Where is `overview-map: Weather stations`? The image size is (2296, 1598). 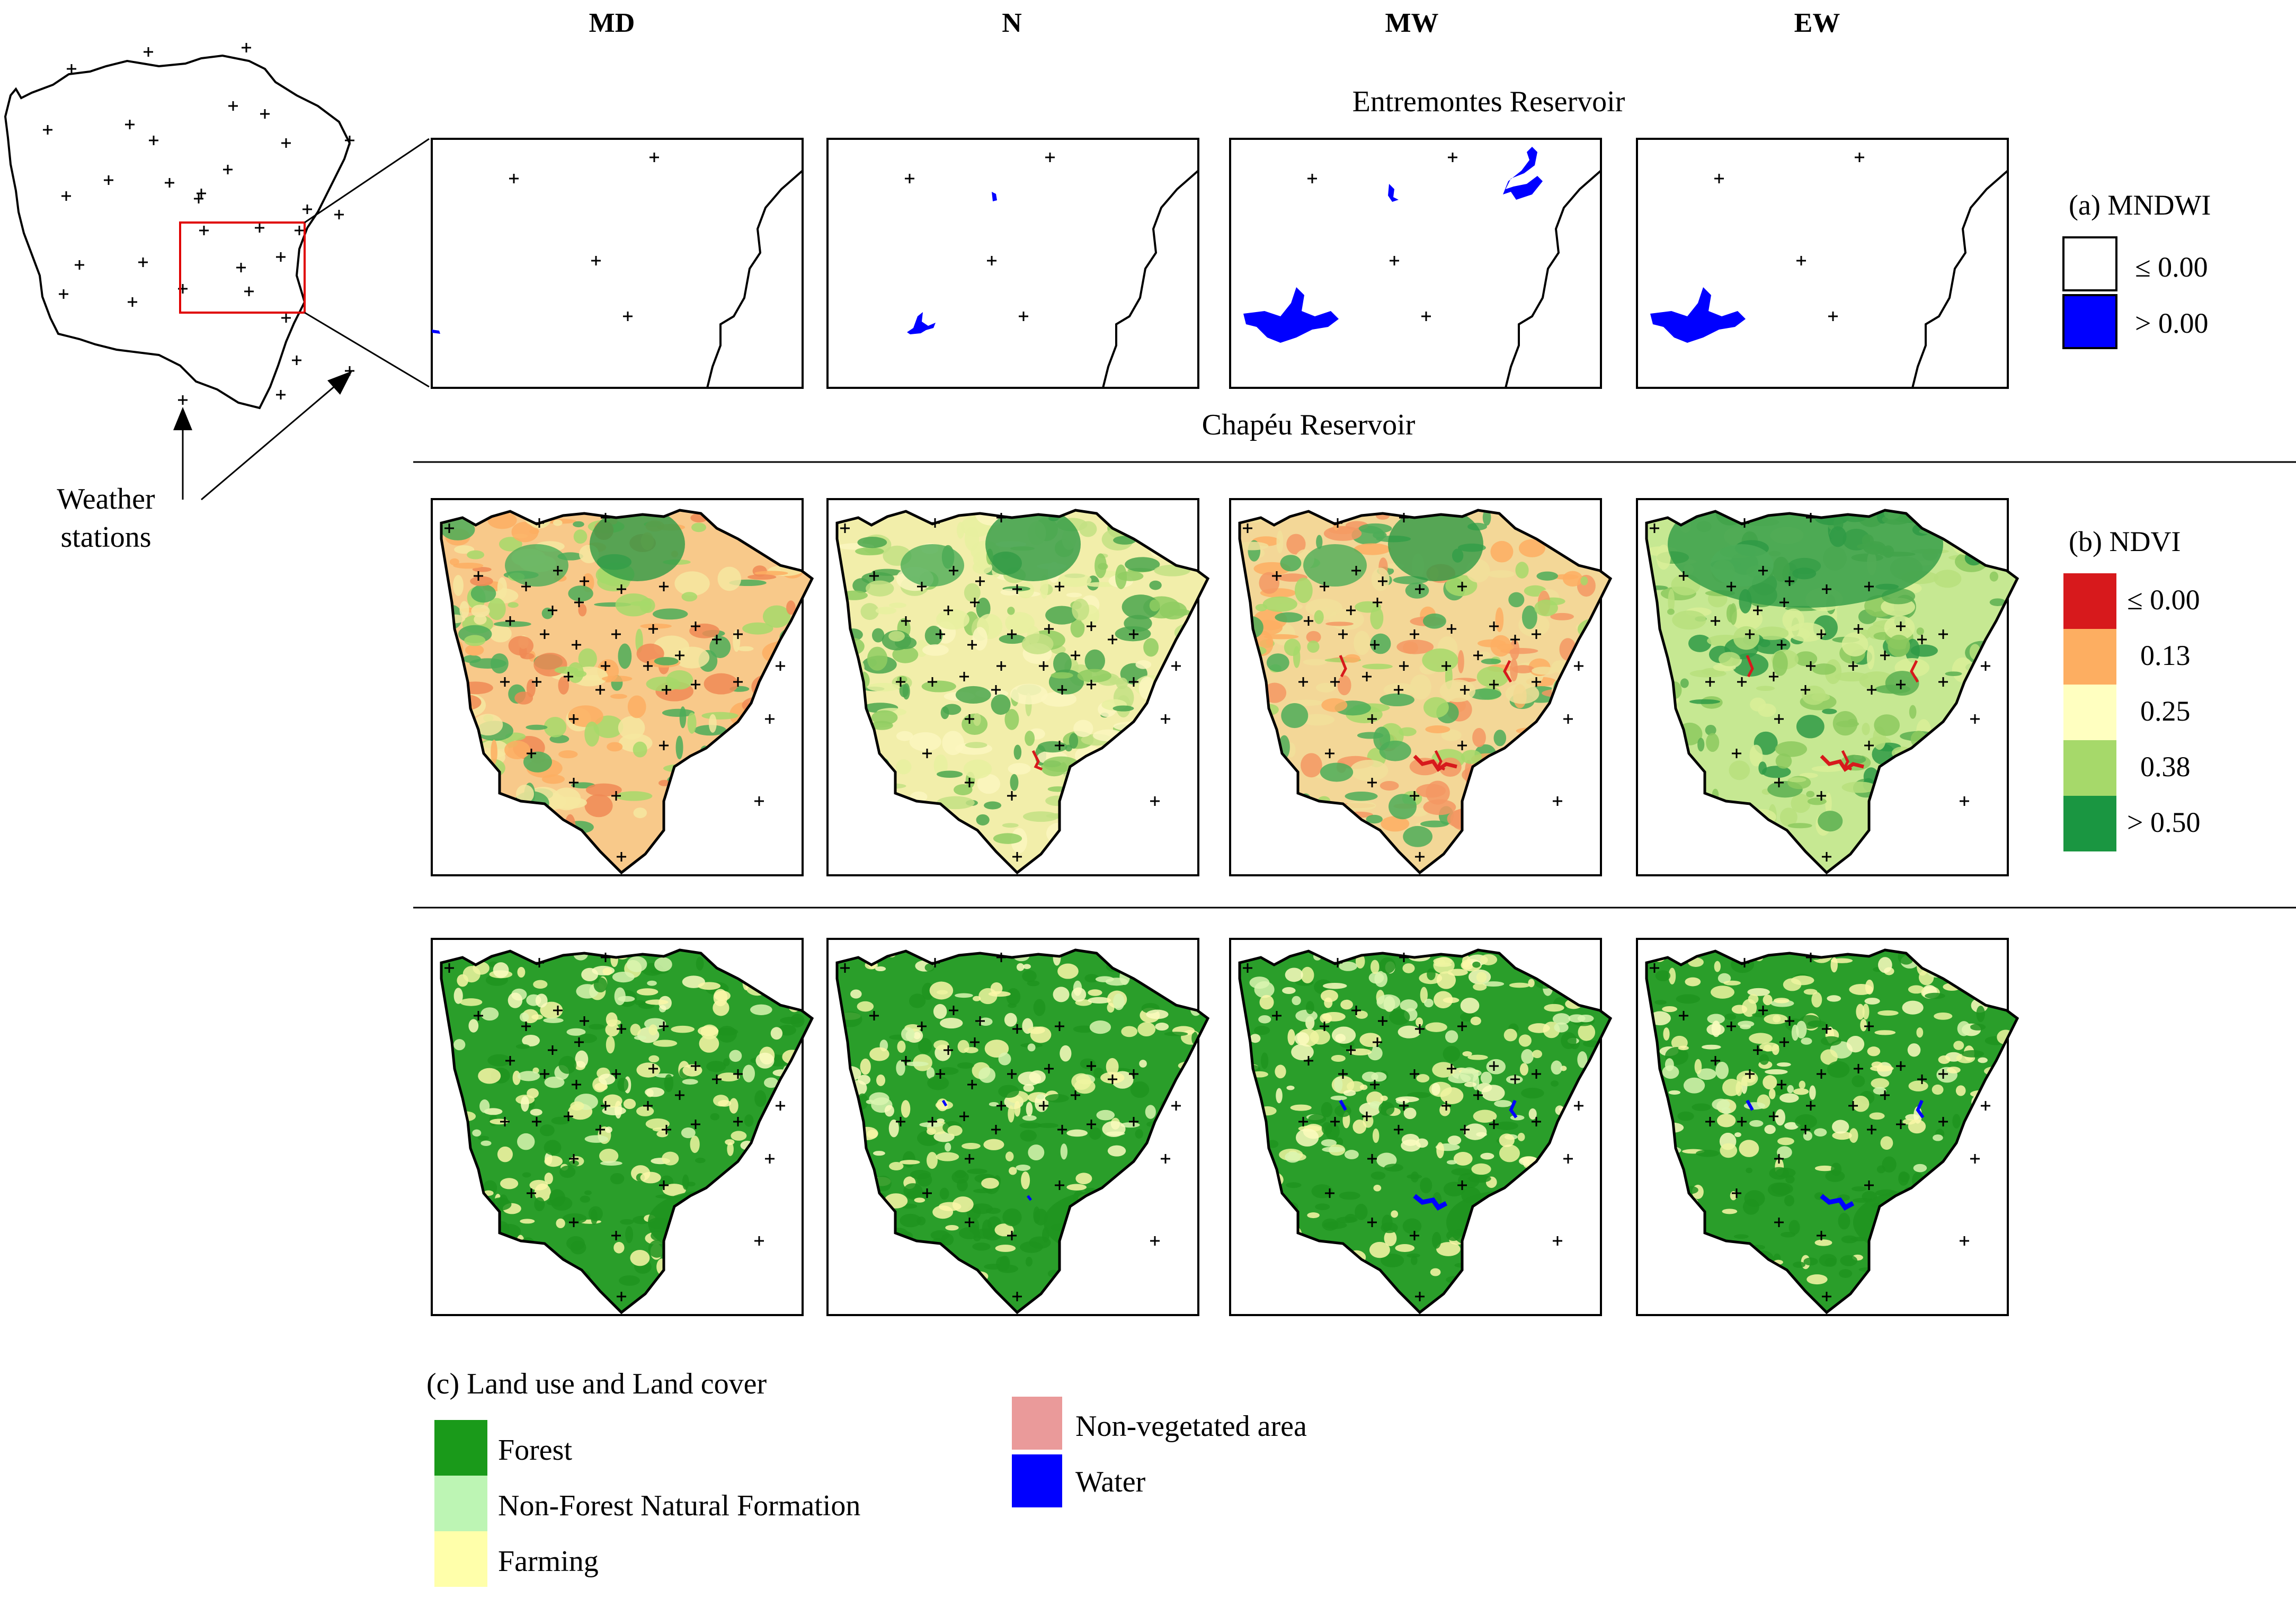 overview-map: Weather stations is located at coordinates (217, 298).